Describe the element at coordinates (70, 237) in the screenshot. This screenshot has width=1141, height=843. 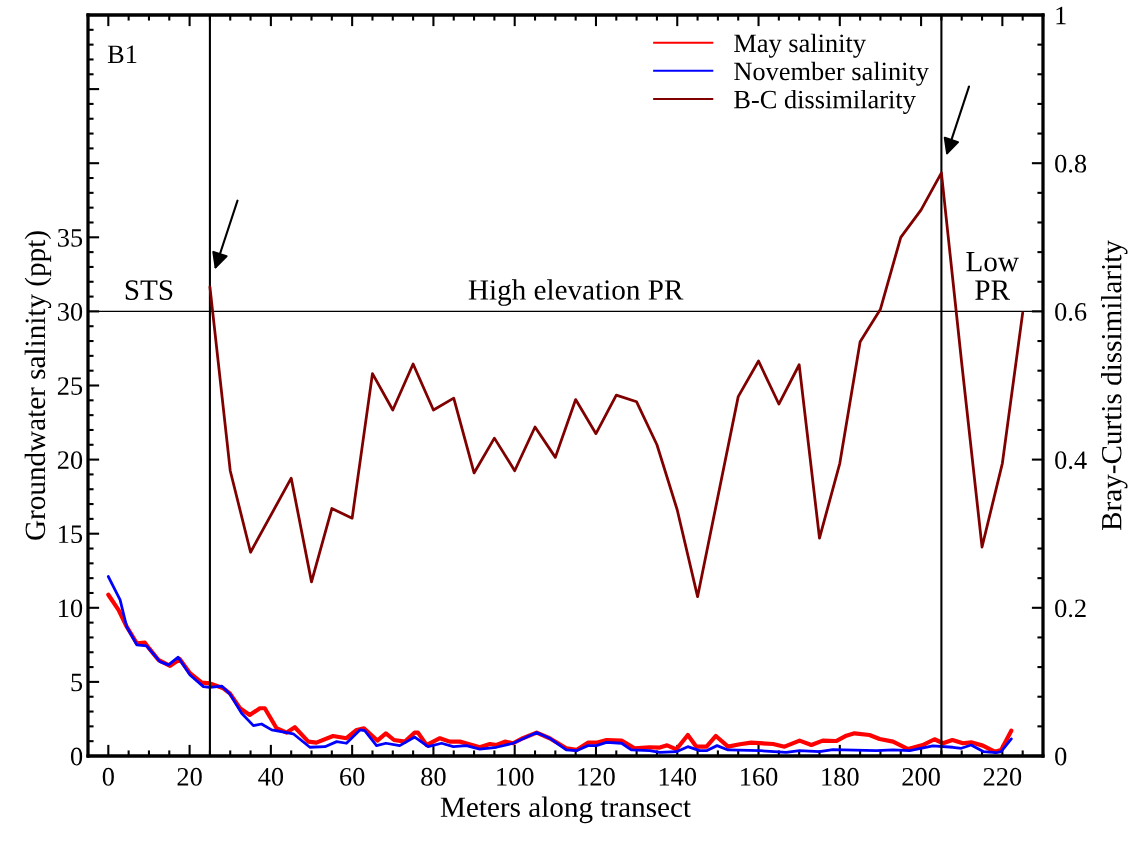
I see `y-tick-label: 35` at that location.